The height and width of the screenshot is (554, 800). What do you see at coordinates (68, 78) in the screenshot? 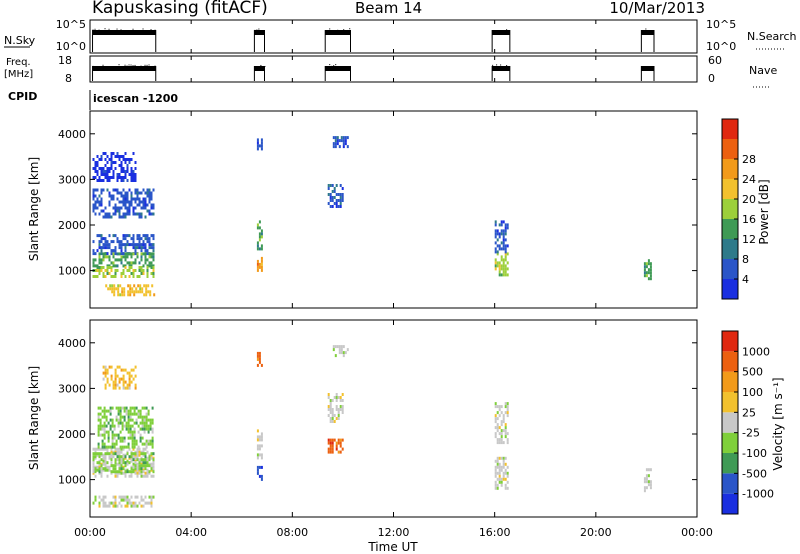
I see `freq-tick-bottom: 8` at bounding box center [68, 78].